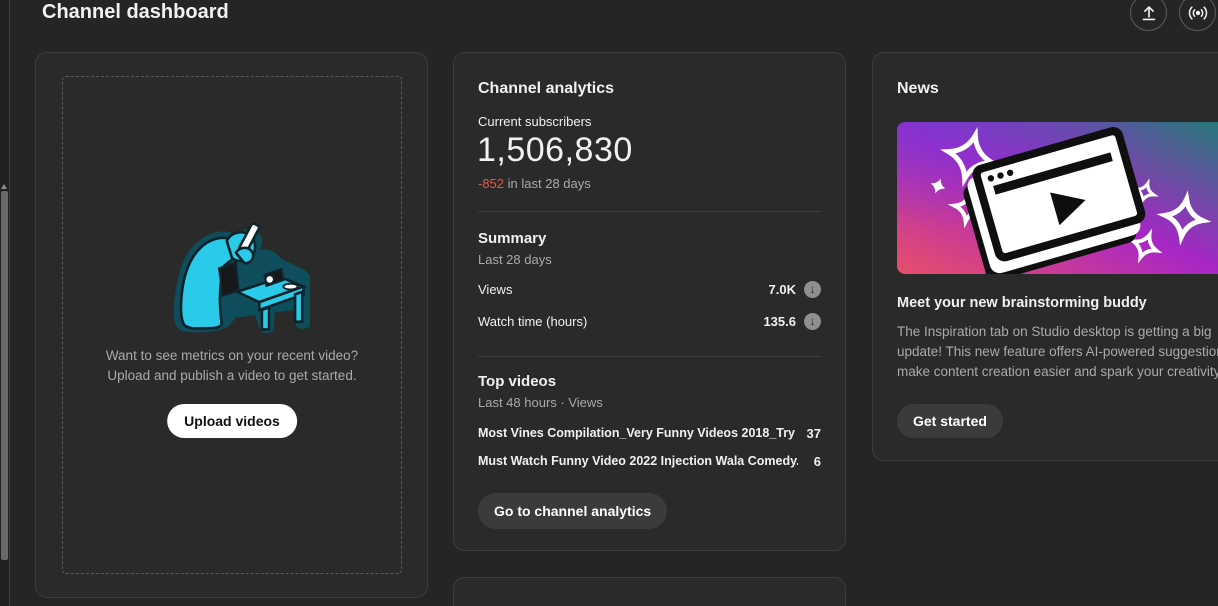 The height and width of the screenshot is (606, 1218). What do you see at coordinates (649, 591) in the screenshot?
I see `secondary-card-partial` at bounding box center [649, 591].